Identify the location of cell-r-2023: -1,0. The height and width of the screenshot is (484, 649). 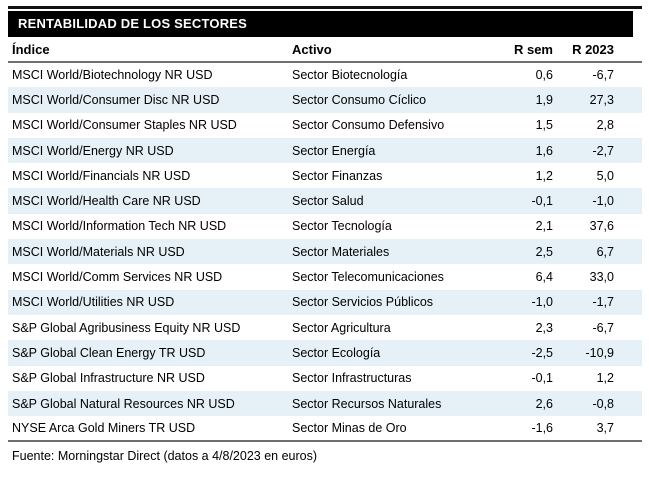
(603, 201).